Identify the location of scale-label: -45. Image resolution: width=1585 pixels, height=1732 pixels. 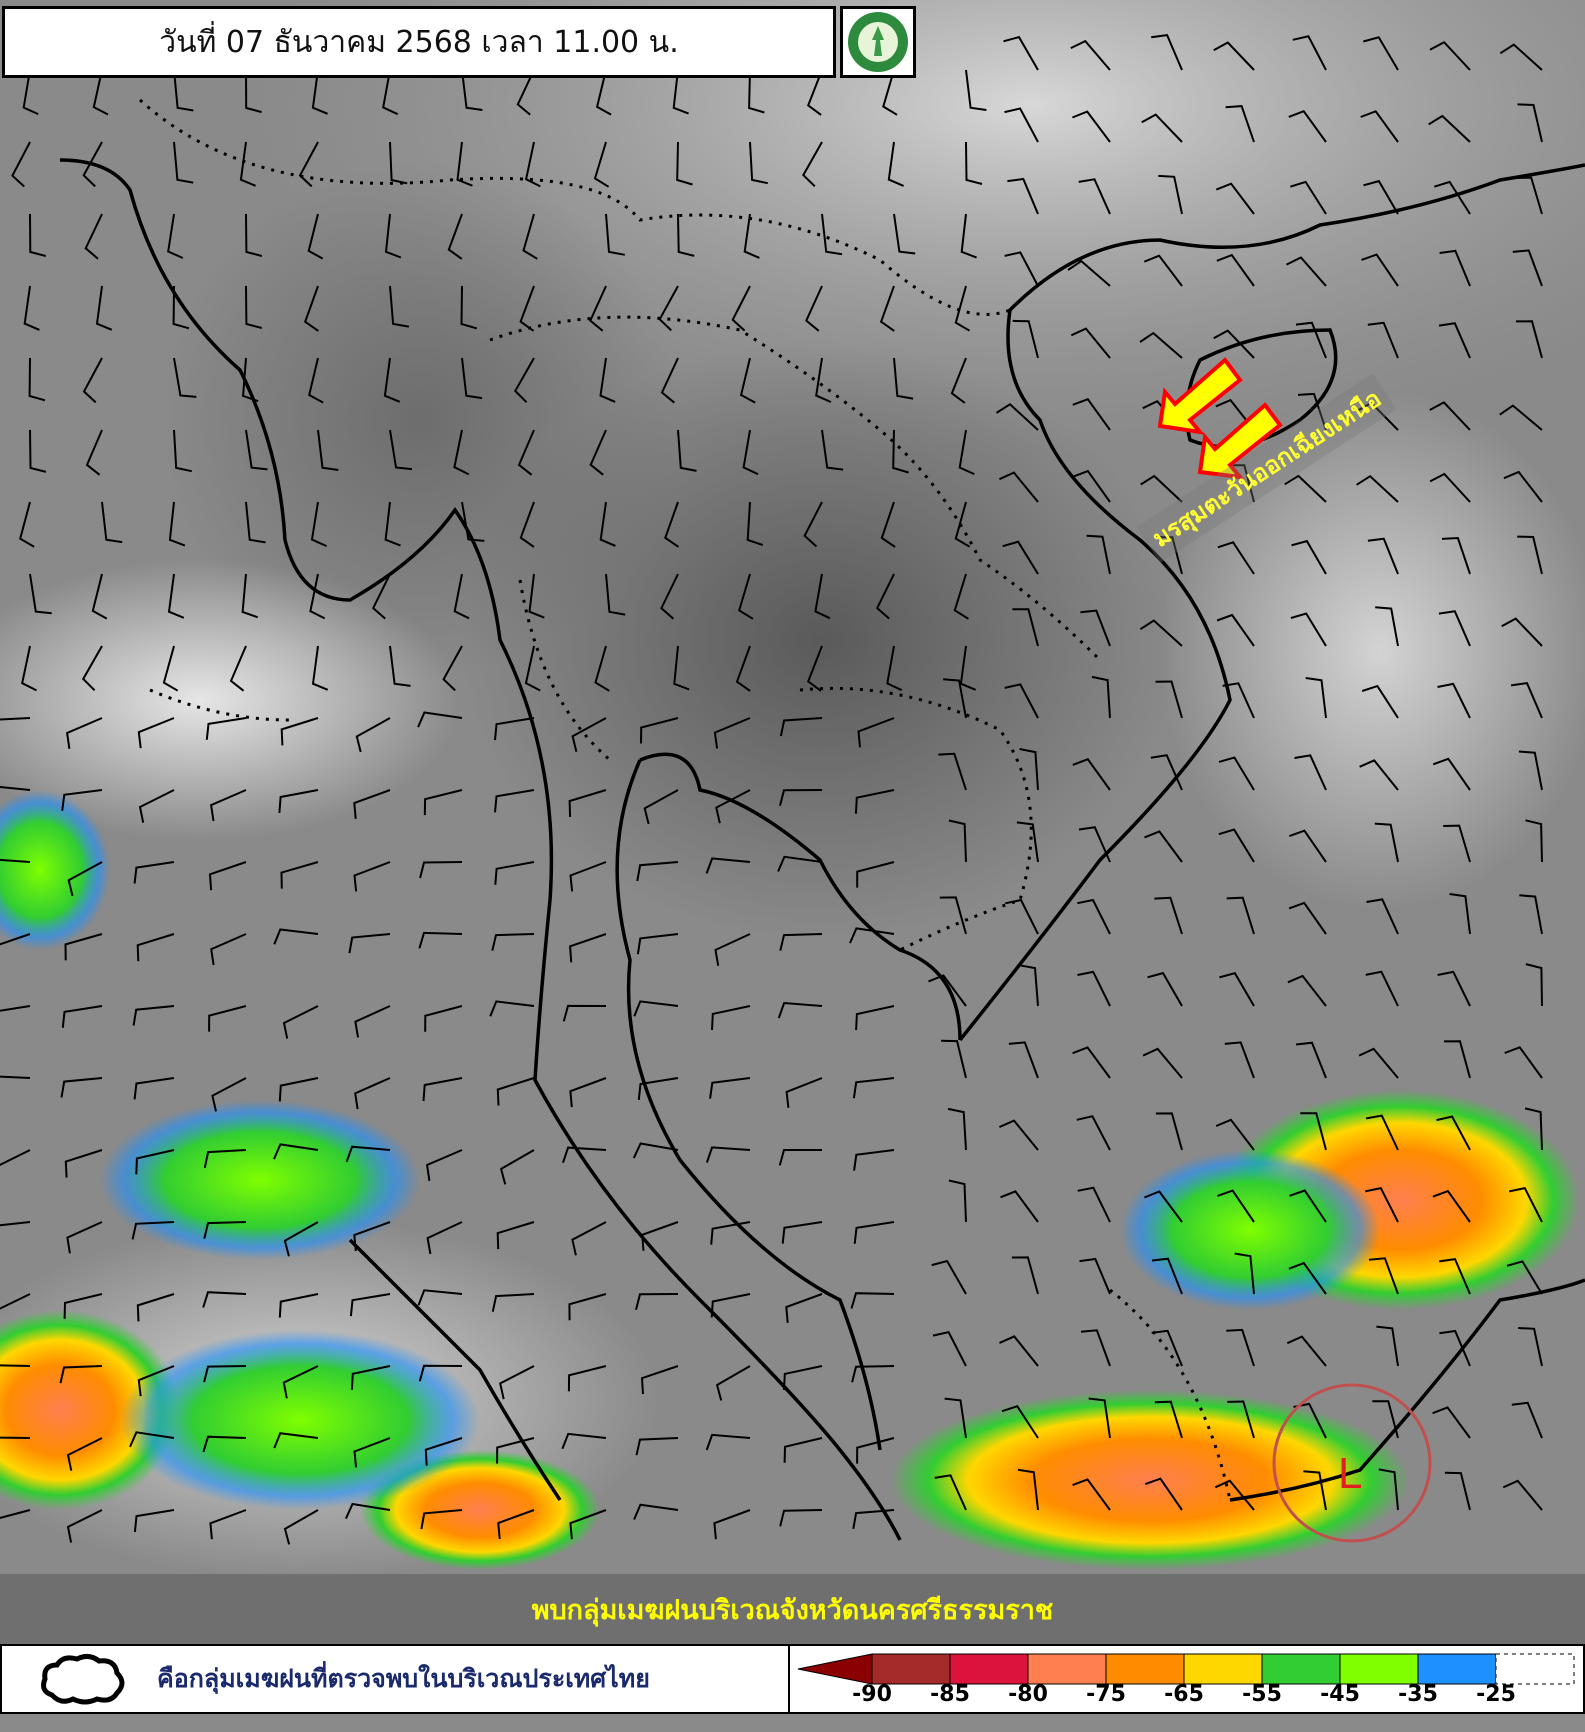
(1340, 1694).